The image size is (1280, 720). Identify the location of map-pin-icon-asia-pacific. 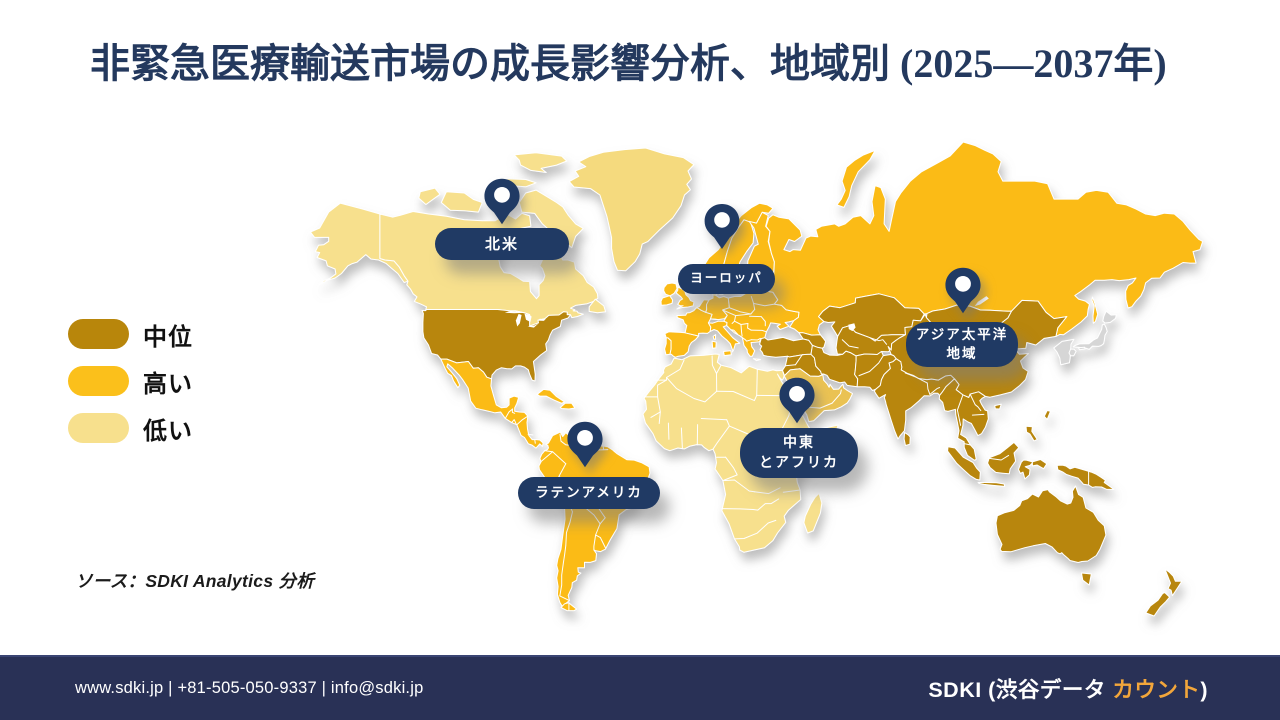
(963, 290).